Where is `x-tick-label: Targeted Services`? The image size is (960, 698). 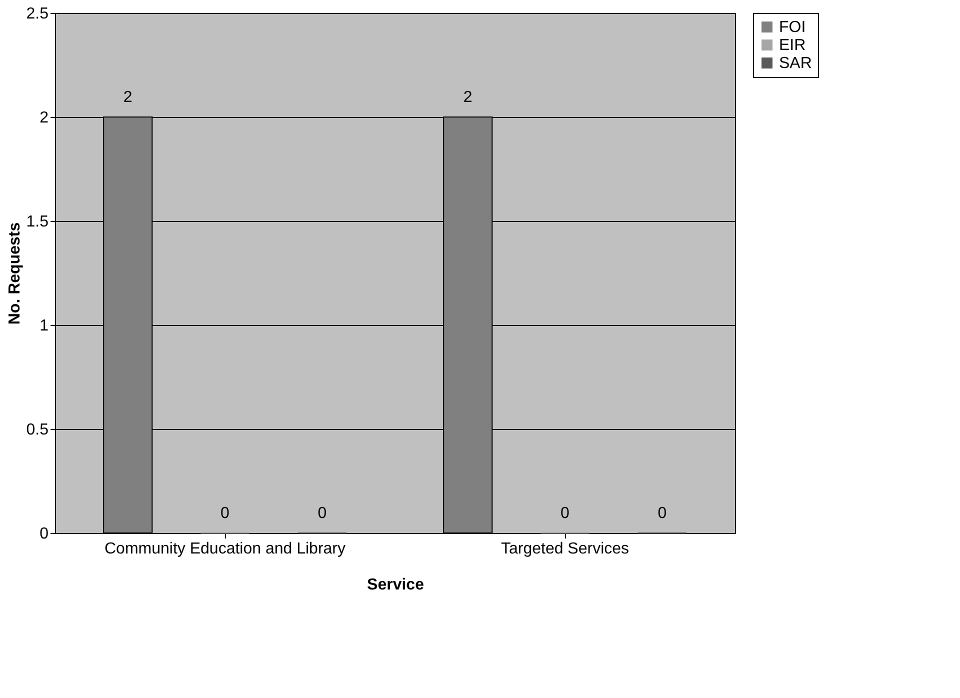
x-tick-label: Targeted Services is located at coordinates (565, 549).